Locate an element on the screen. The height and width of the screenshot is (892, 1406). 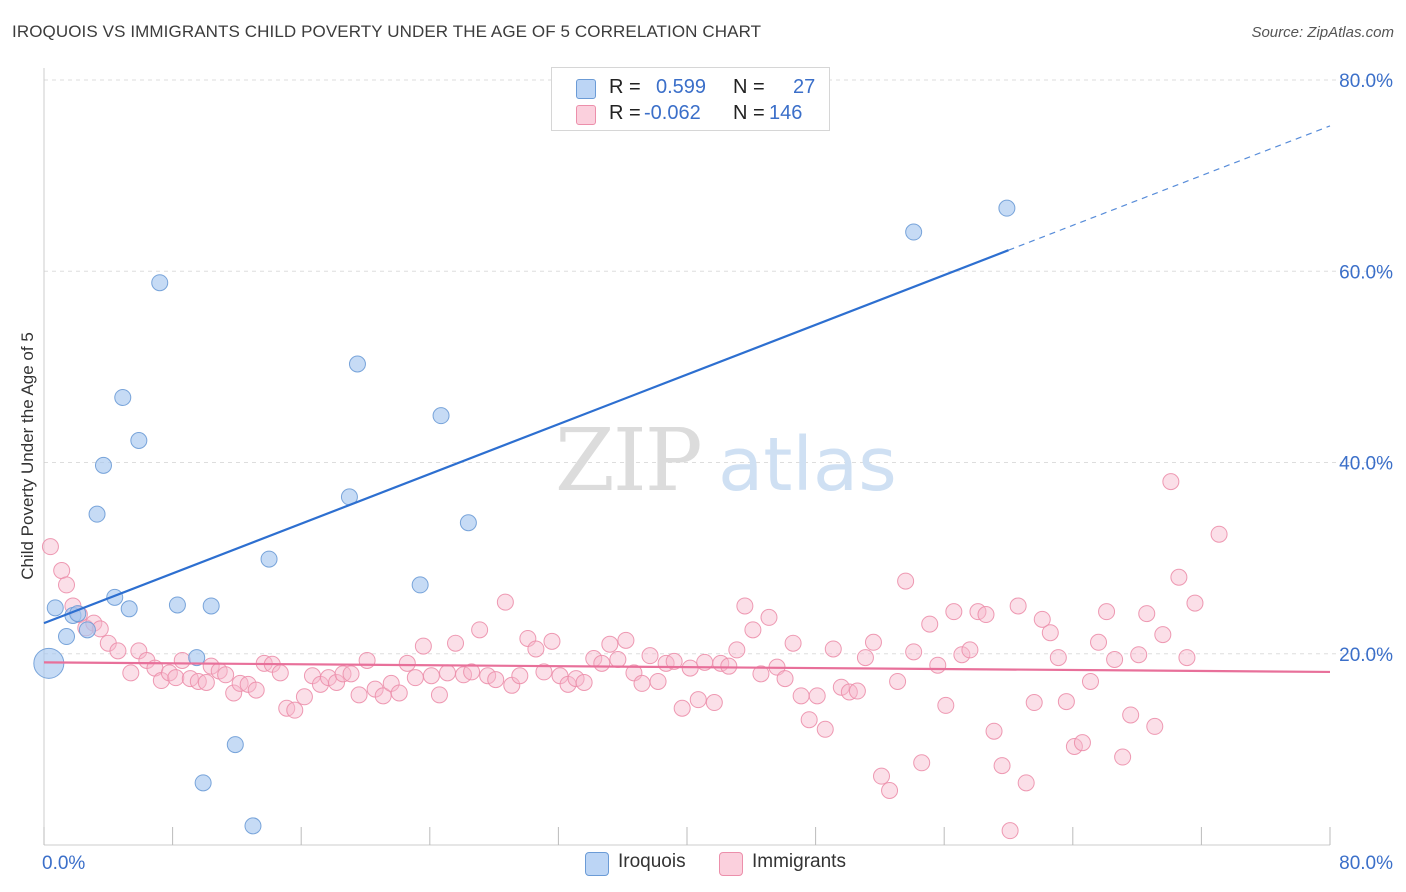
y-axis-label: Child Poverty Under the Age of 5 is located at coordinates (27, 456).